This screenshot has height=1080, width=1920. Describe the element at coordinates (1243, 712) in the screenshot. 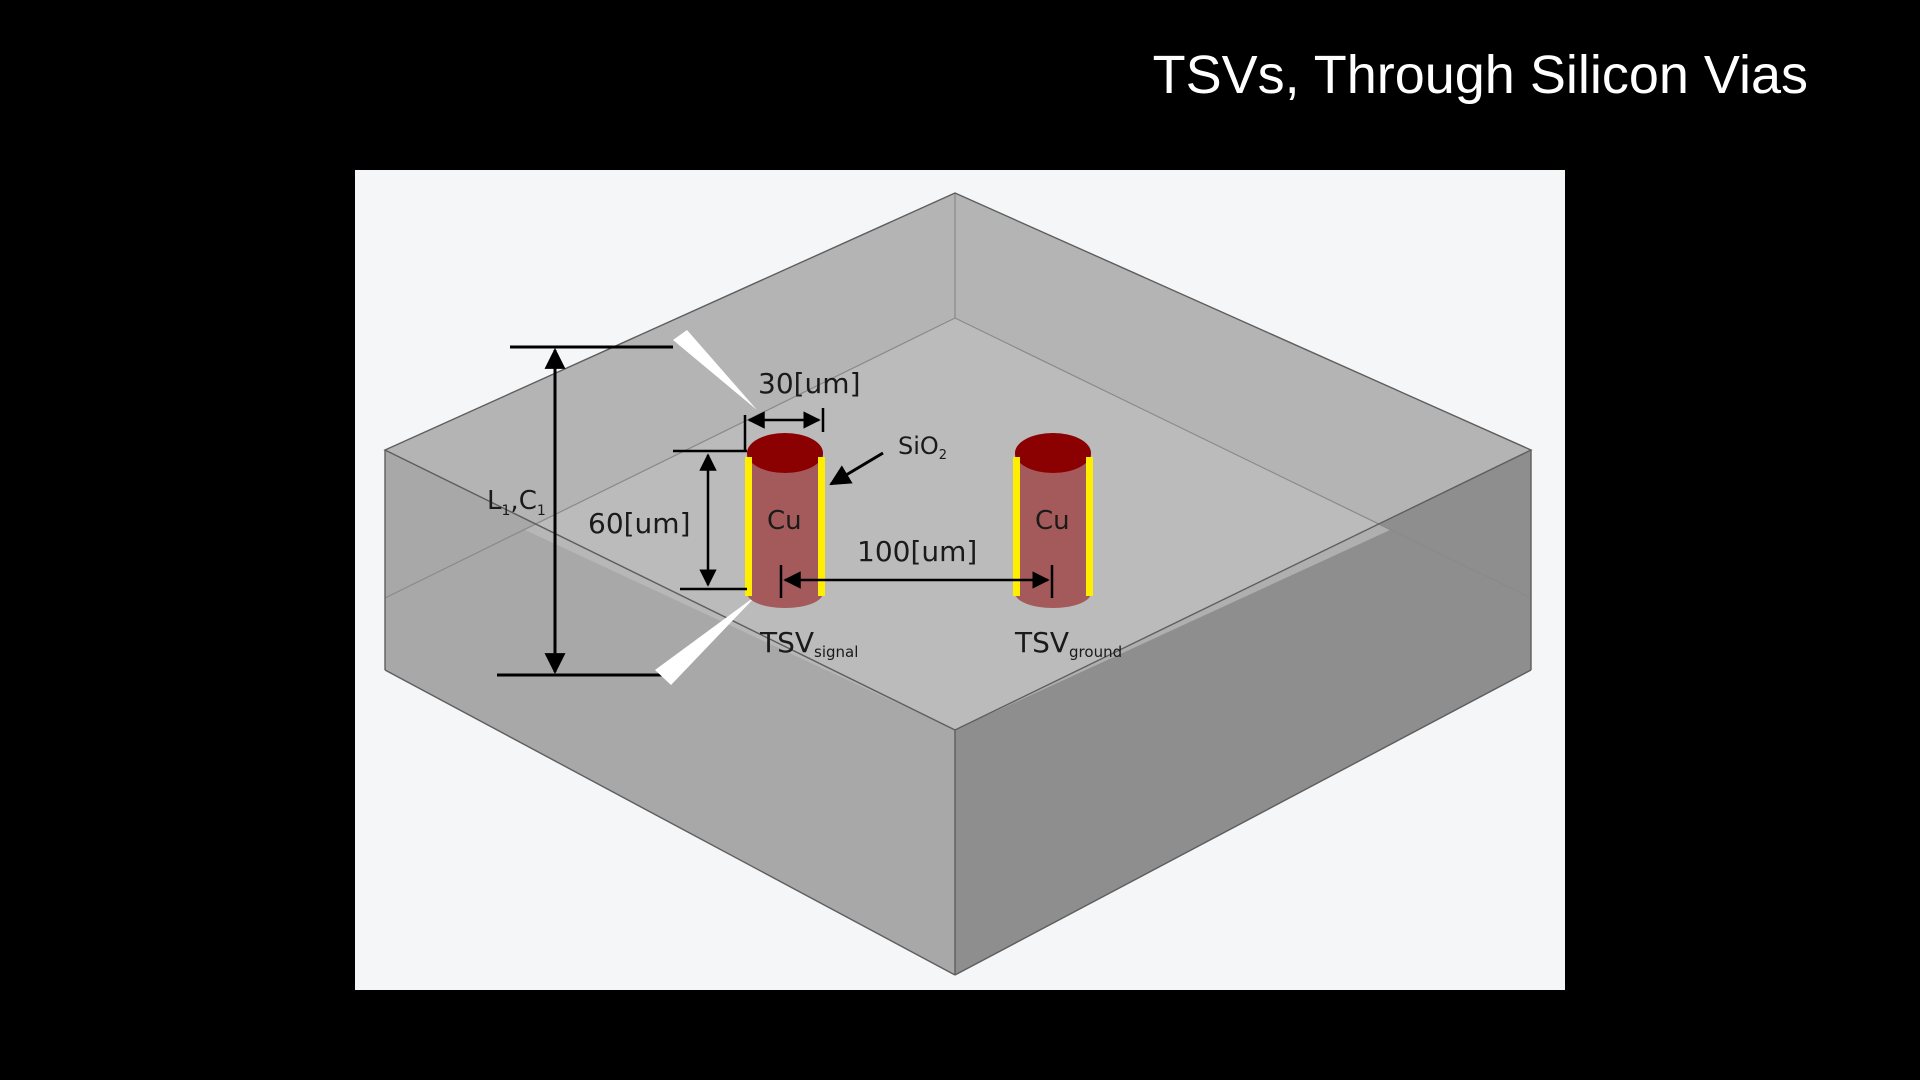

I see `substrate-right-face` at that location.